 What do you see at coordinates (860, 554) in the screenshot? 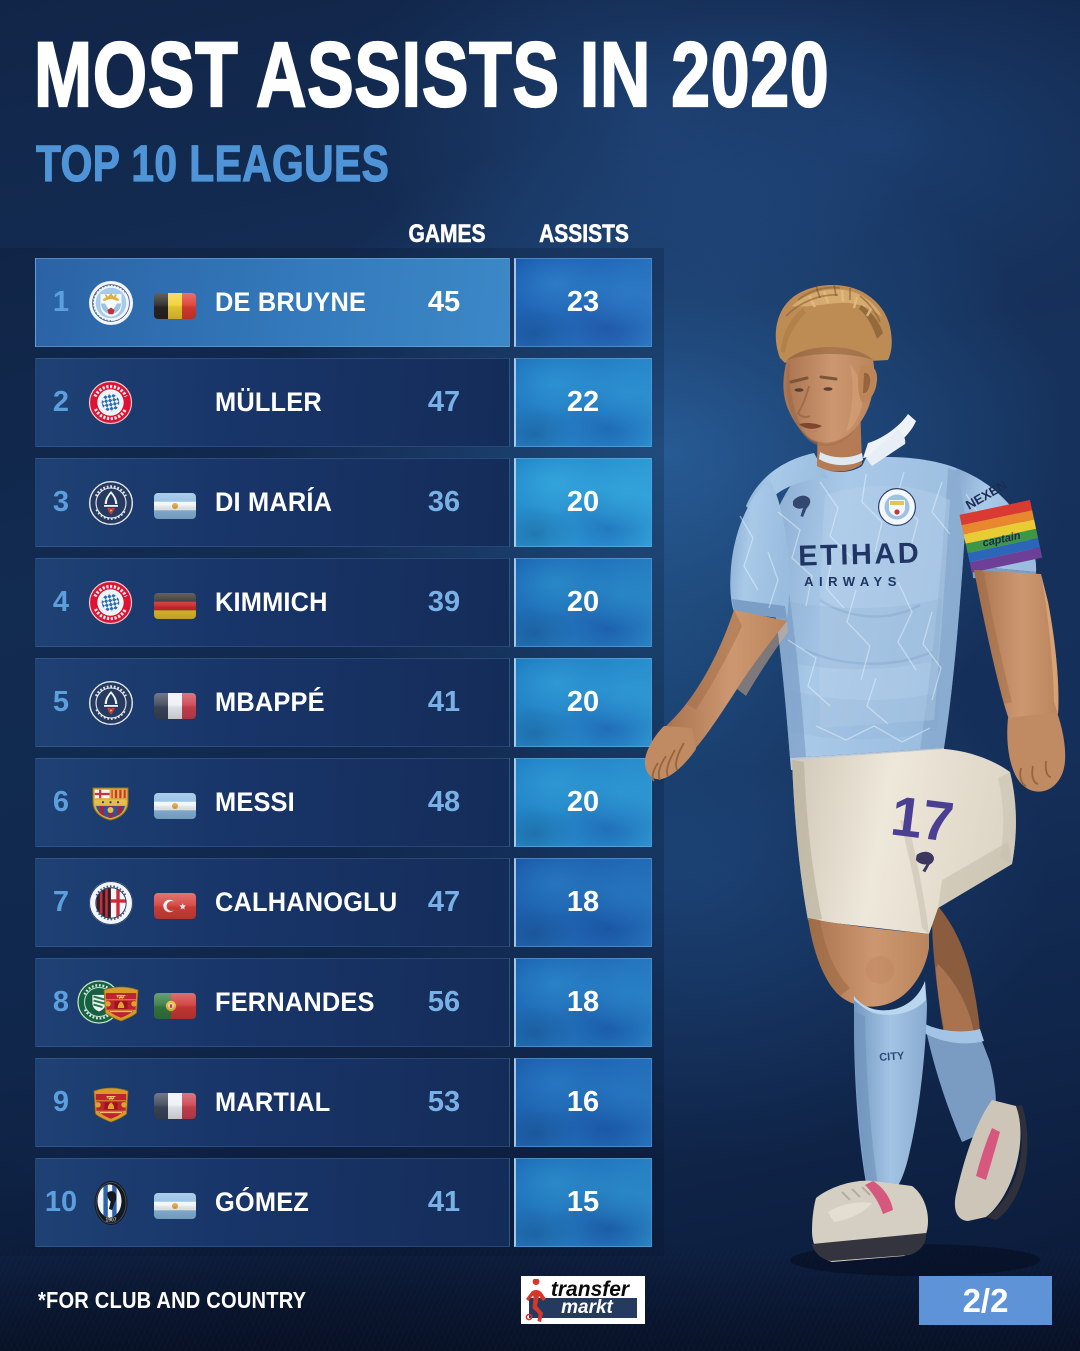
I see `svg-text: ETIHAD` at bounding box center [860, 554].